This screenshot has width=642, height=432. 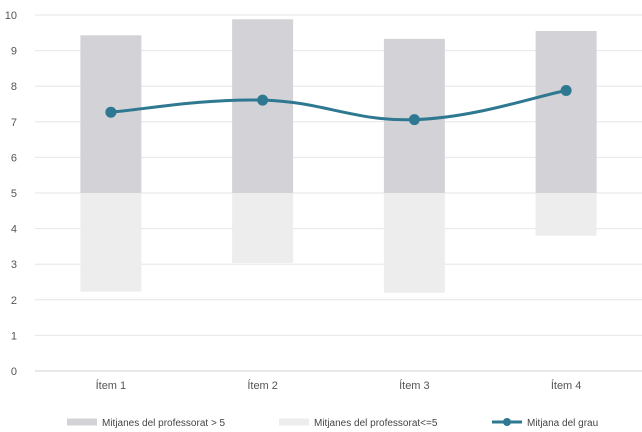 I want to click on y-tick-label: 9, so click(x=14, y=52).